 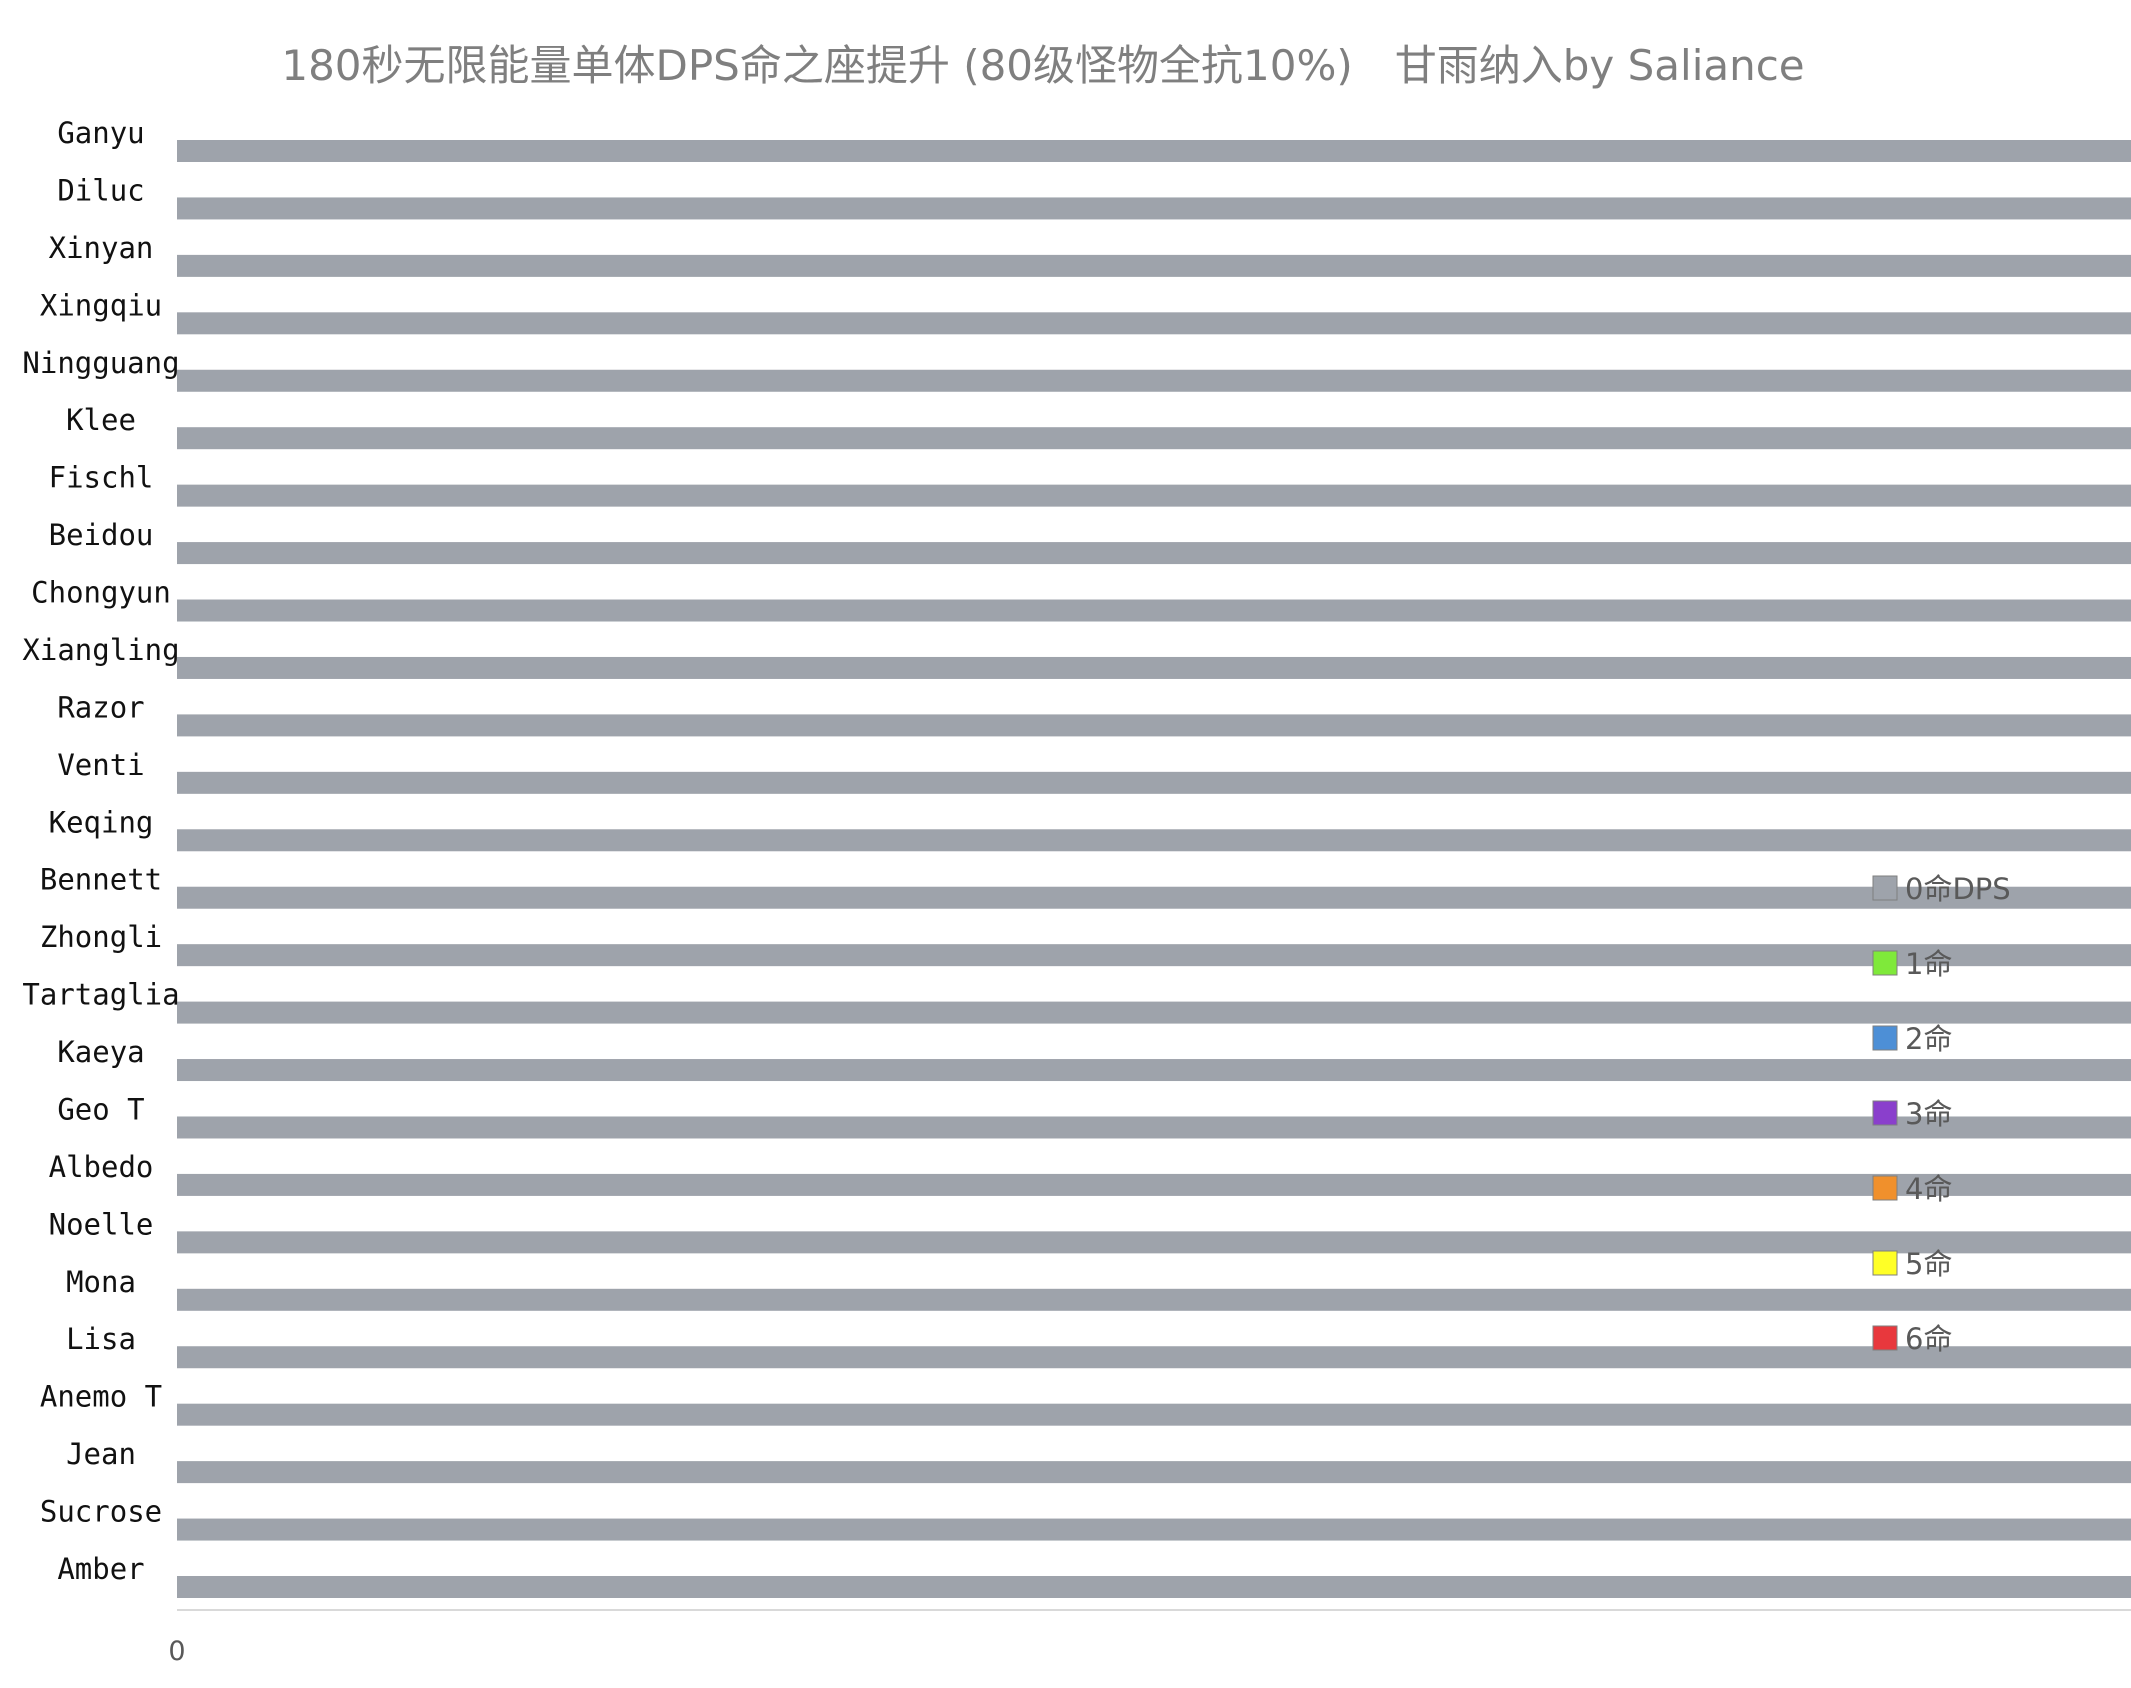 I want to click on category-label: Keqing, so click(x=101, y=822).